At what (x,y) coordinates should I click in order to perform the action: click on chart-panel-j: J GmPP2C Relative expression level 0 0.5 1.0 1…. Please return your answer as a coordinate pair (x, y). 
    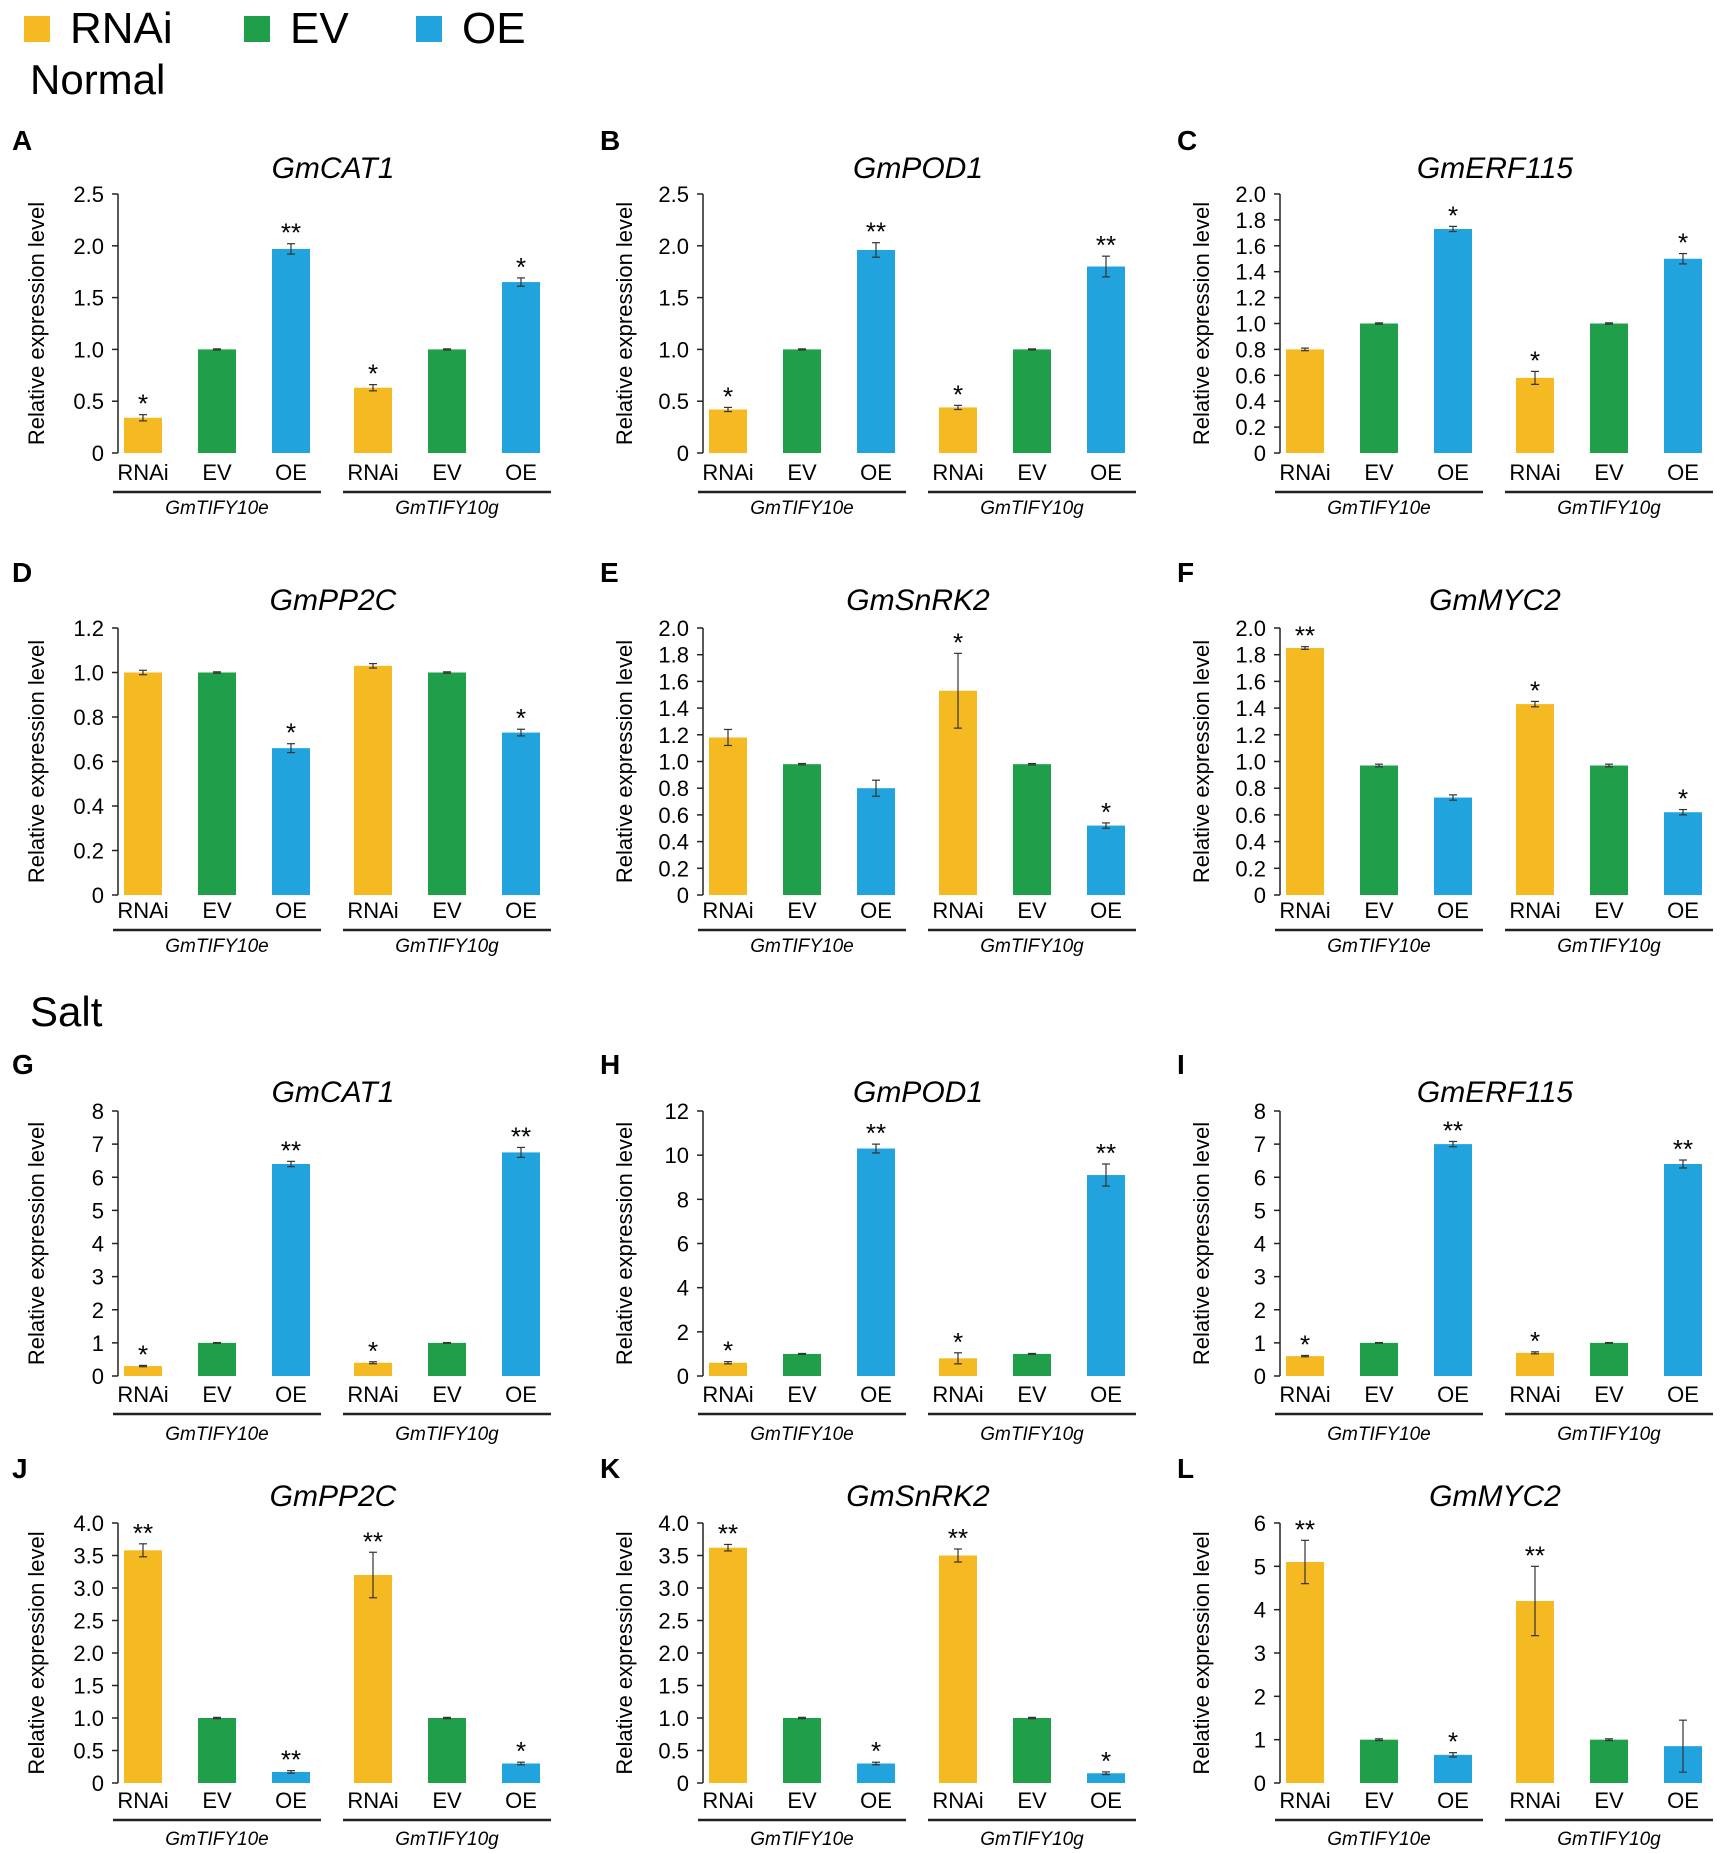
    Looking at the image, I should click on (281, 1651).